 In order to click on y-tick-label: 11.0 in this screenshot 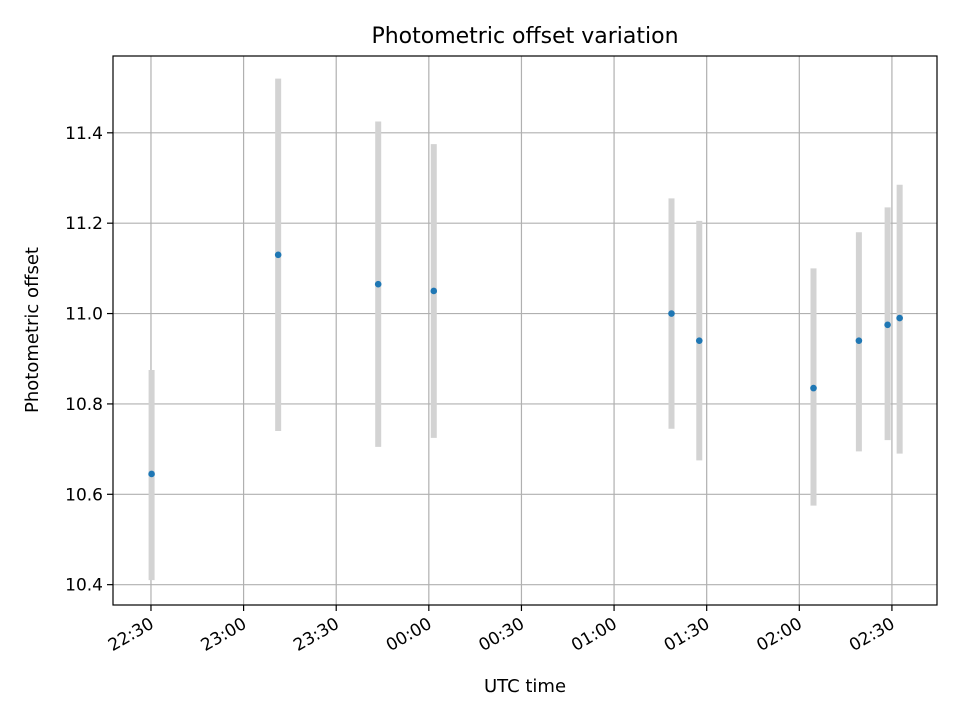, I will do `click(84, 315)`.